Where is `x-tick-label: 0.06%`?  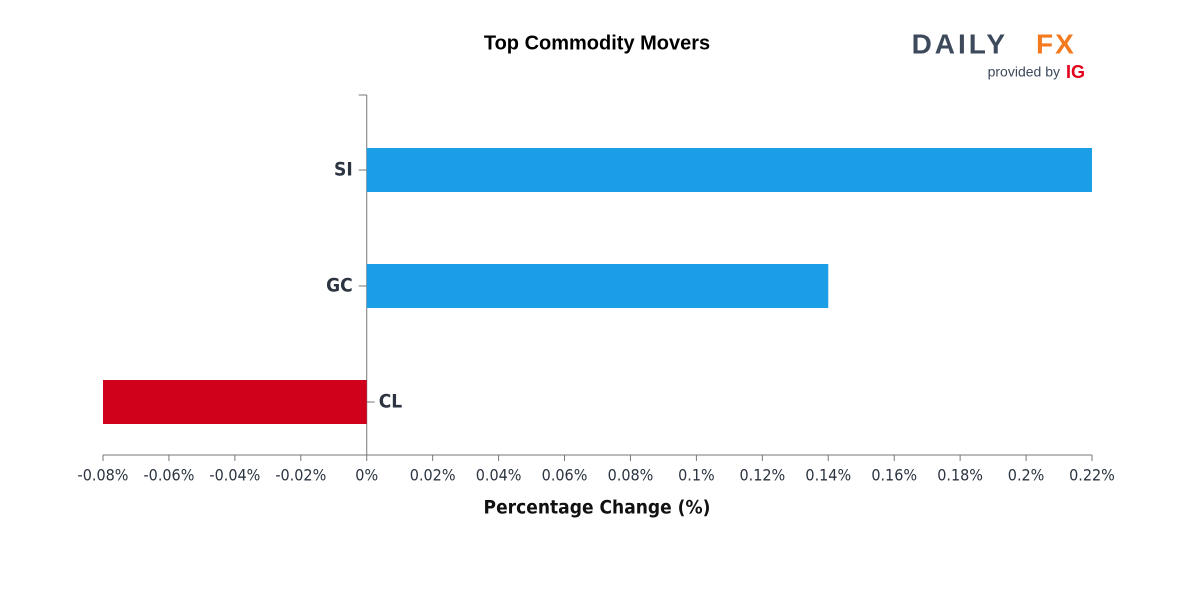
x-tick-label: 0.06% is located at coordinates (565, 475).